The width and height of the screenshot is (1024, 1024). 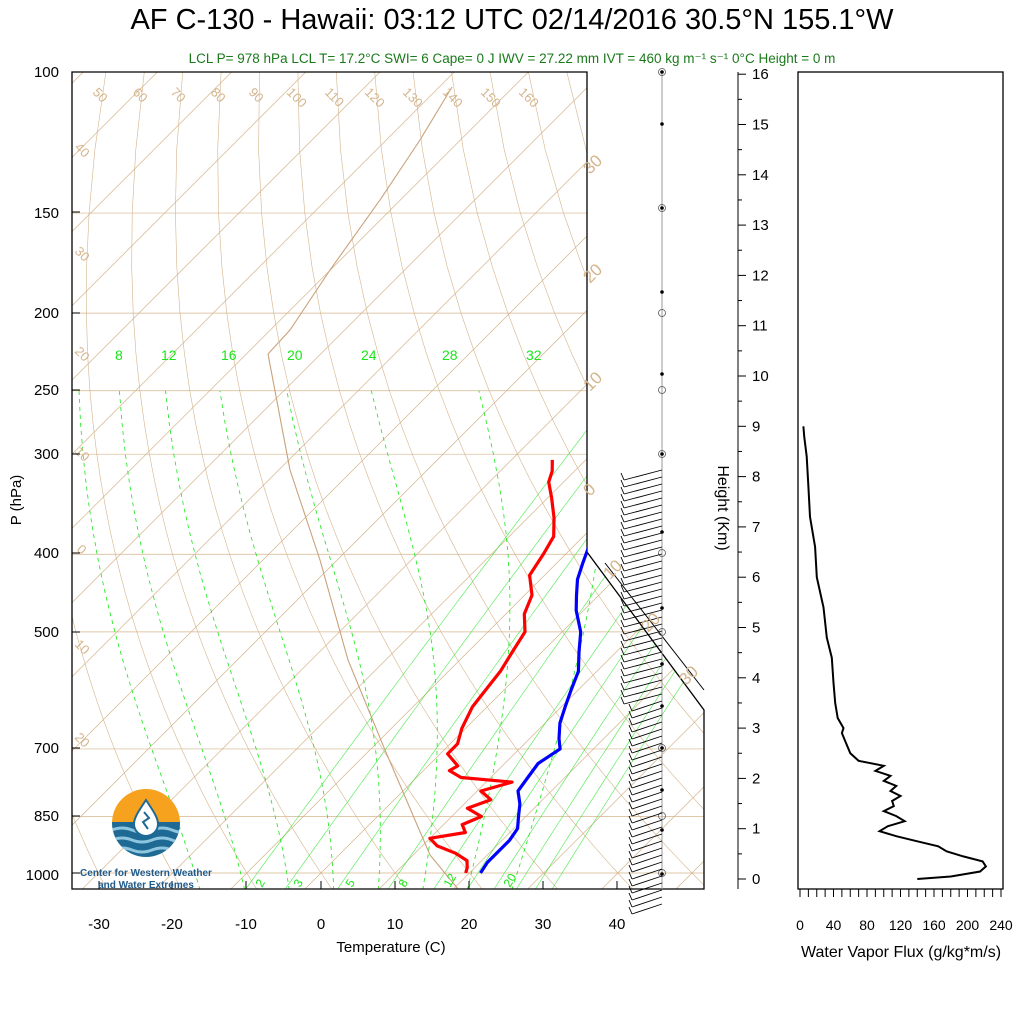 What do you see at coordinates (662, 390) in the screenshot?
I see `wind-level-ring` at bounding box center [662, 390].